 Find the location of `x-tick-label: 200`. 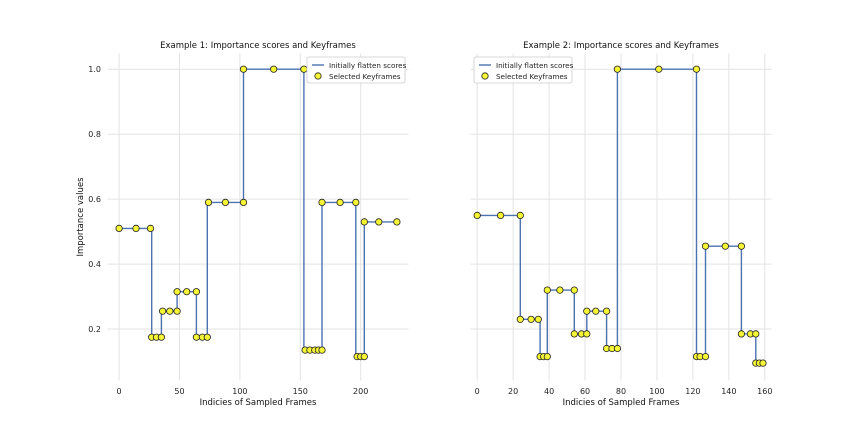

x-tick-label: 200 is located at coordinates (360, 391).